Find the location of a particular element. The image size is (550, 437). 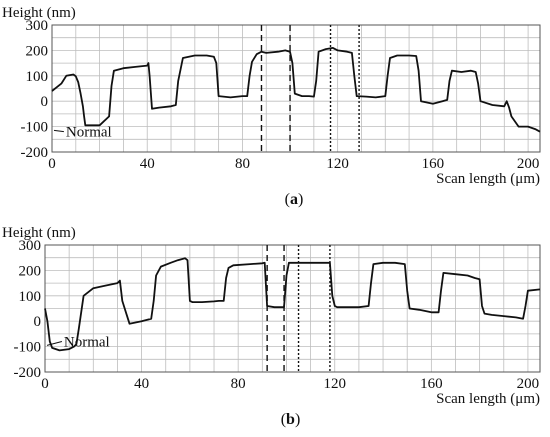

panel-caption: (b) is located at coordinates (291, 419).